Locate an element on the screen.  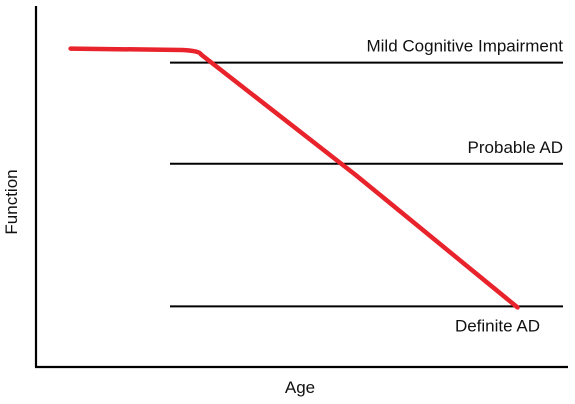
y-axis-label: Function is located at coordinates (11, 201).